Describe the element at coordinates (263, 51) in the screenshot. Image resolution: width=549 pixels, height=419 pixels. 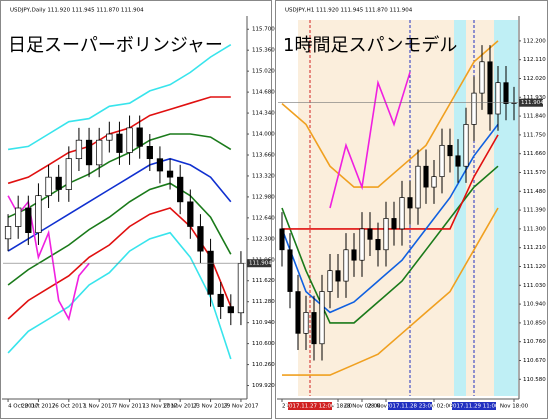
I see `y-tick-label: 115.360` at that location.